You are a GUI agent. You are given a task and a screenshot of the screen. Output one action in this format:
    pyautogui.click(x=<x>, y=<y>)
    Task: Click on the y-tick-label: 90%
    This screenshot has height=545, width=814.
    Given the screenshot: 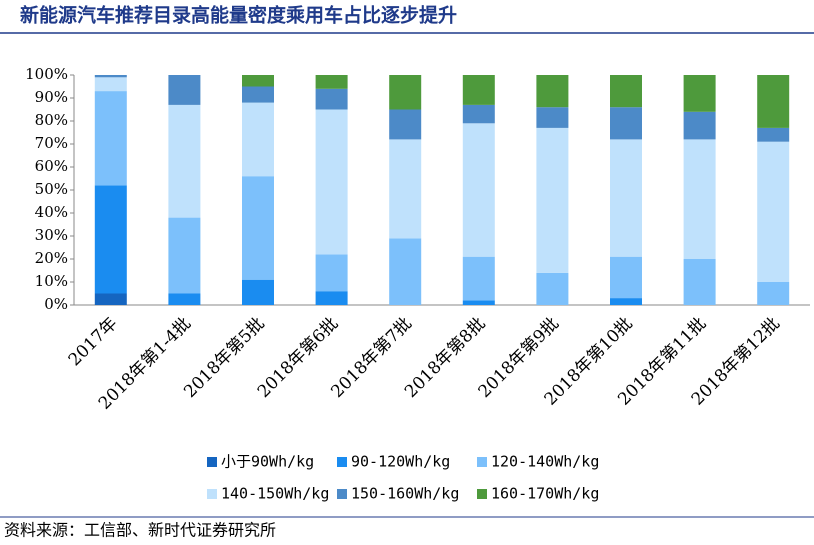 What is the action you would take?
    pyautogui.click(x=51, y=97)
    